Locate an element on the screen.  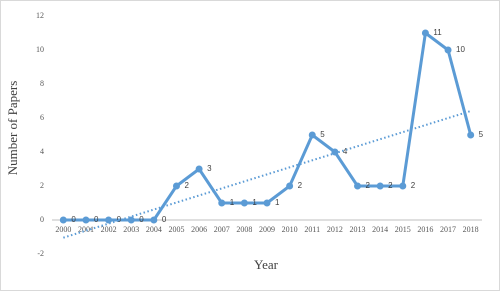
x-tick-label: 2015 is located at coordinates (403, 229).